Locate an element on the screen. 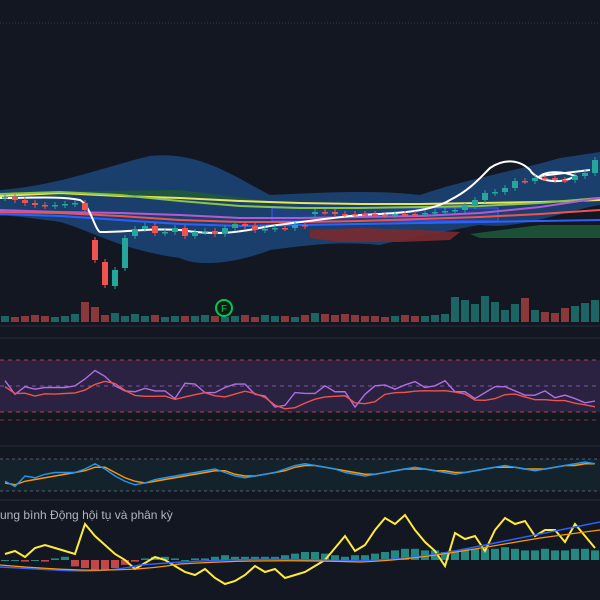 The height and width of the screenshot is (600, 600). circle-marker-icon is located at coordinates (224, 308).